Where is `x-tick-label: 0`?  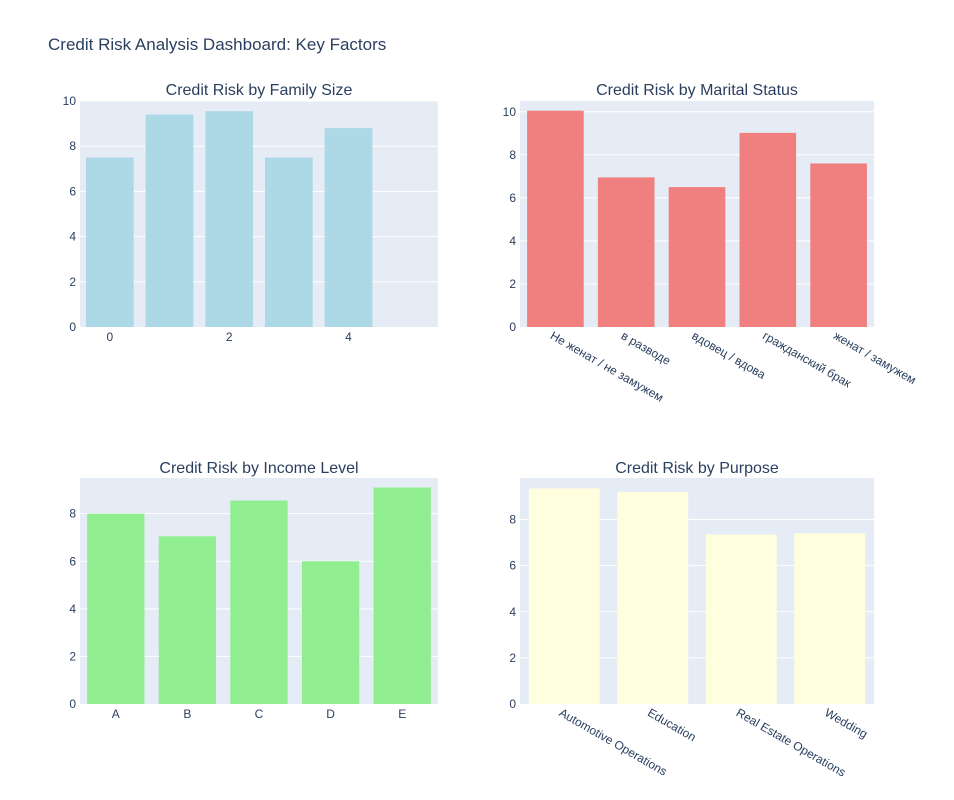
x-tick-label: 0 is located at coordinates (109, 337).